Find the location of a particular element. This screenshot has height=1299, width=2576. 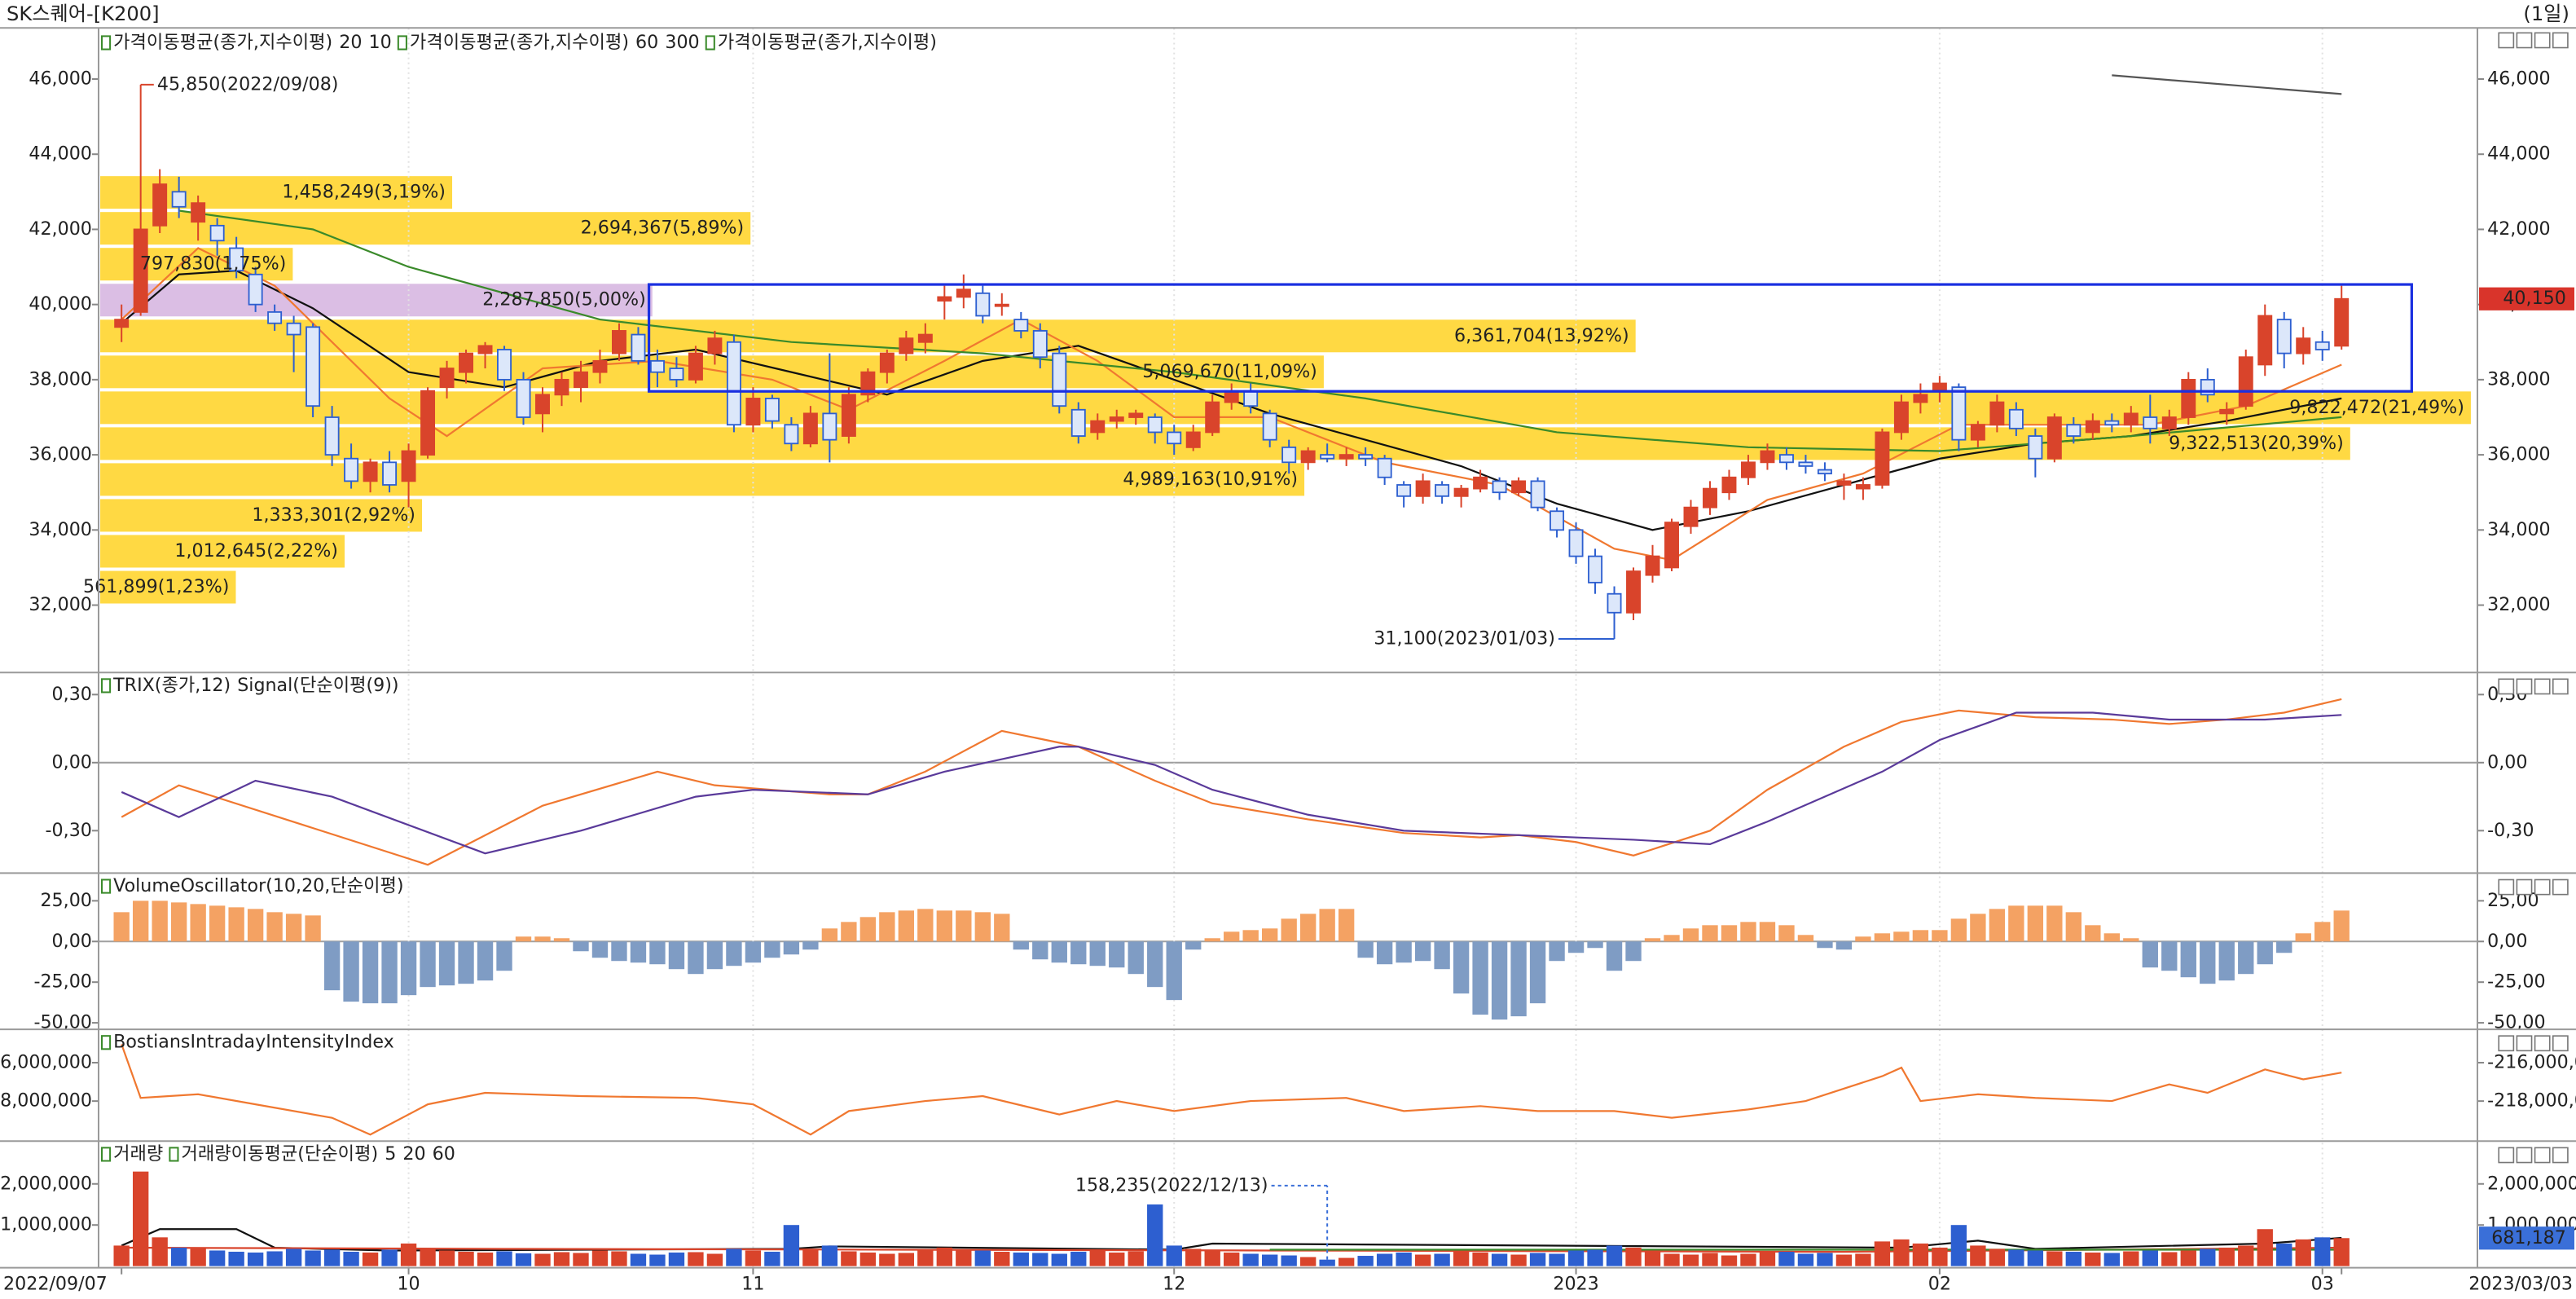

legend-entry: 60 is located at coordinates (646, 43).